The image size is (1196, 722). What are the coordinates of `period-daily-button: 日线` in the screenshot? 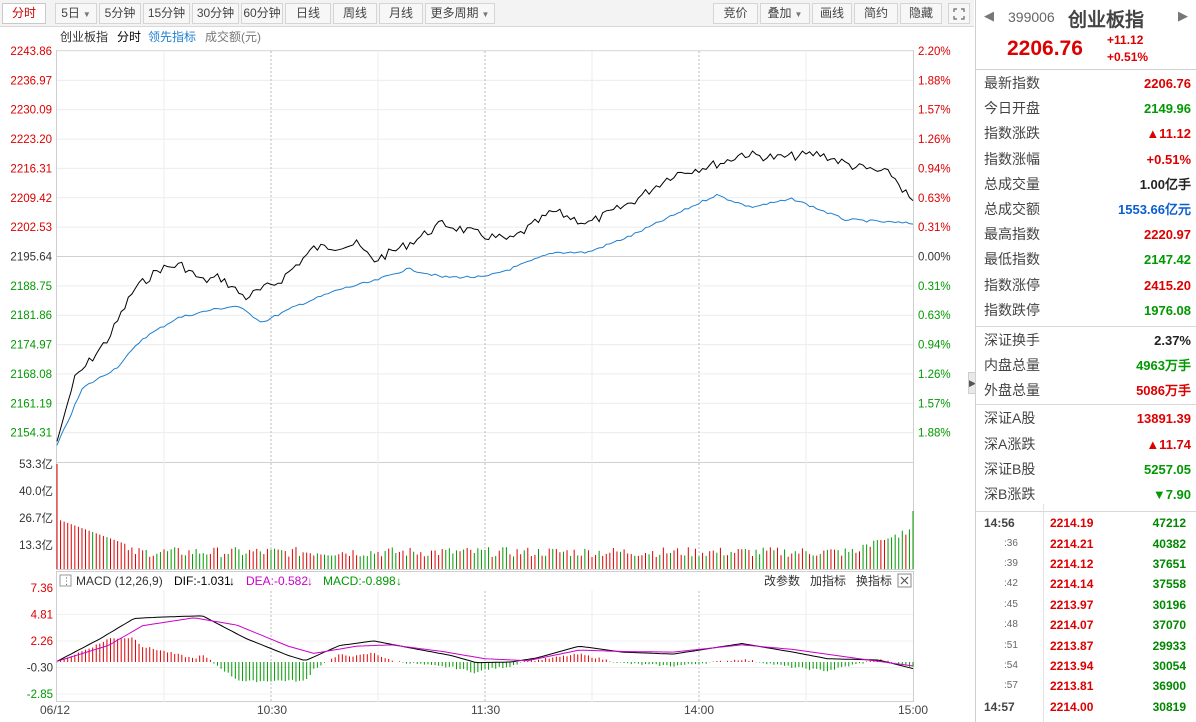 It's located at (308, 13).